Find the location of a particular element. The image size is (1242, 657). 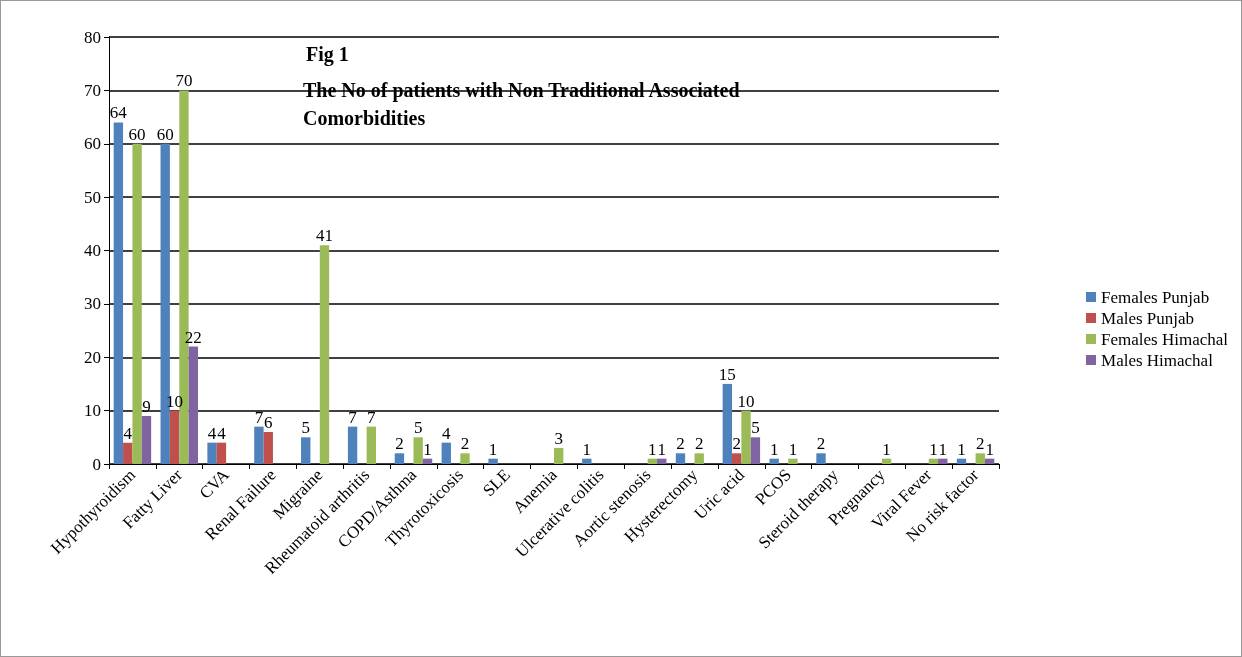

data-label: 41 is located at coordinates (324, 236).